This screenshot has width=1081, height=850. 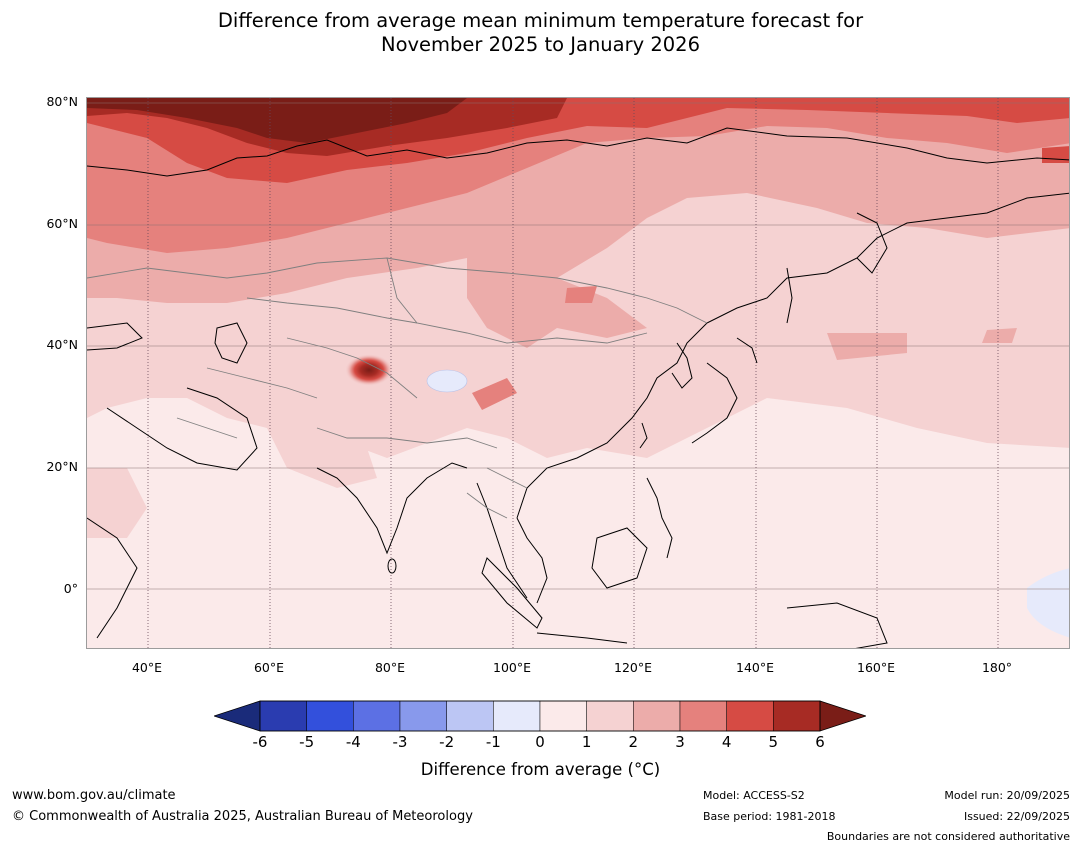 What do you see at coordinates (1007, 795) in the screenshot?
I see `model-run-text: Model run: 20/09/2025` at bounding box center [1007, 795].